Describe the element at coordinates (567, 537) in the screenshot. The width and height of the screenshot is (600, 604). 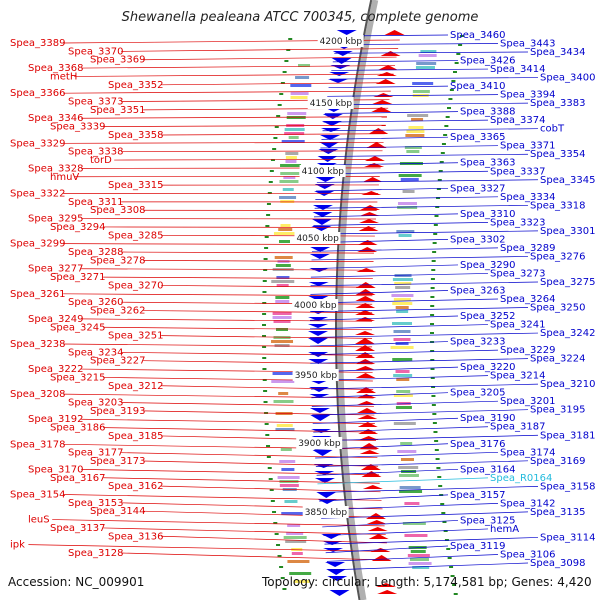
I see `gene-label-right: Spea_3114` at that location.